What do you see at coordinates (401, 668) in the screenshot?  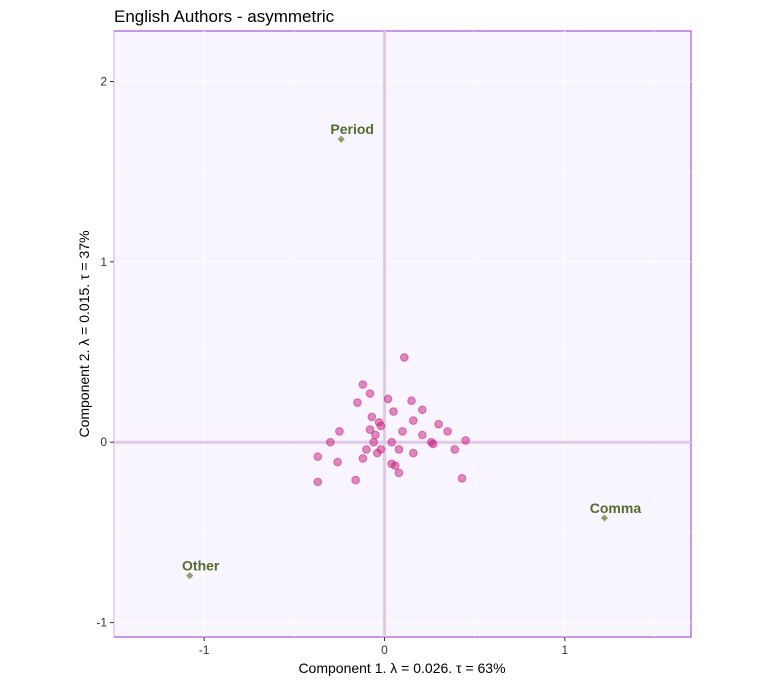 I see `x-axis-title: Component 1. λ = 0.026. τ = 63%` at bounding box center [401, 668].